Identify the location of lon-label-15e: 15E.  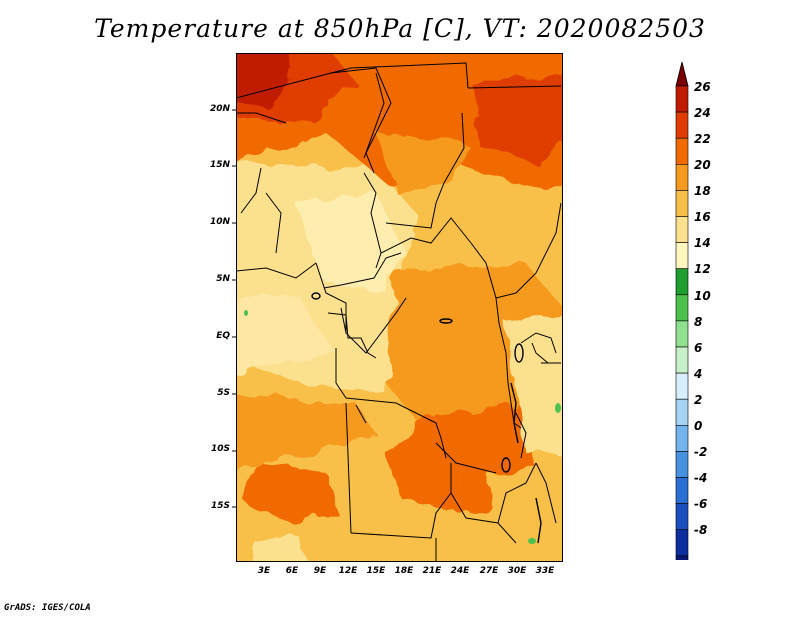
(376, 571).